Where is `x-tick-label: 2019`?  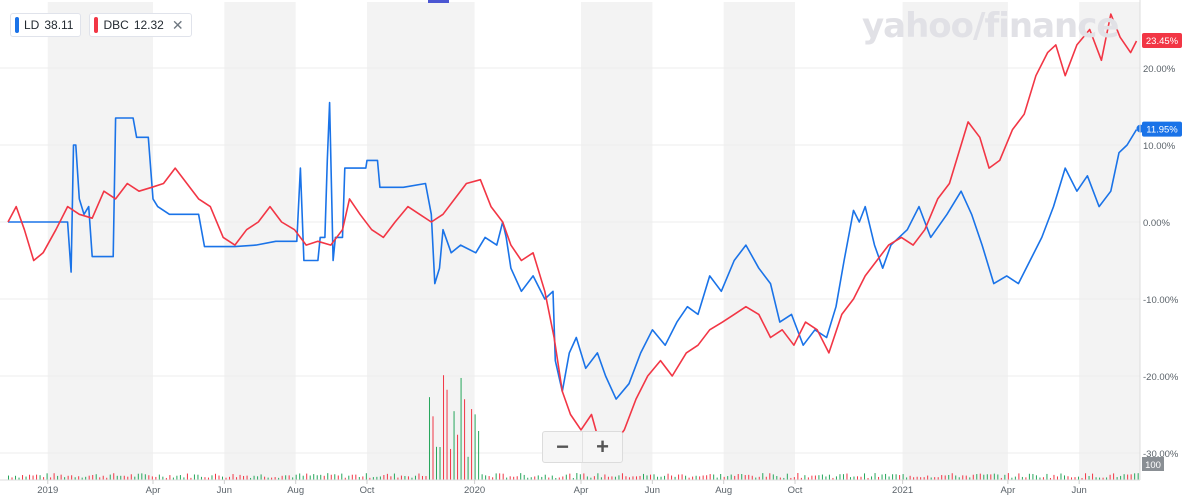 x-tick-label: 2019 is located at coordinates (47, 490).